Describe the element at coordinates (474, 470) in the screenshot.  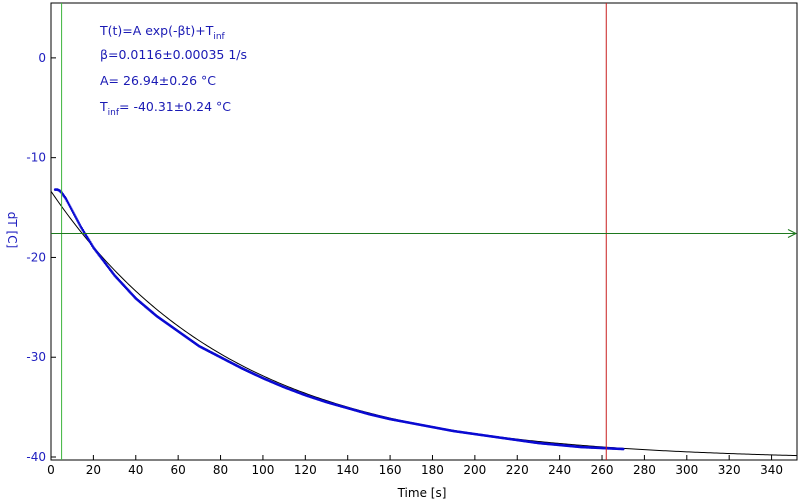
I see `x-tick-label: 200` at that location.